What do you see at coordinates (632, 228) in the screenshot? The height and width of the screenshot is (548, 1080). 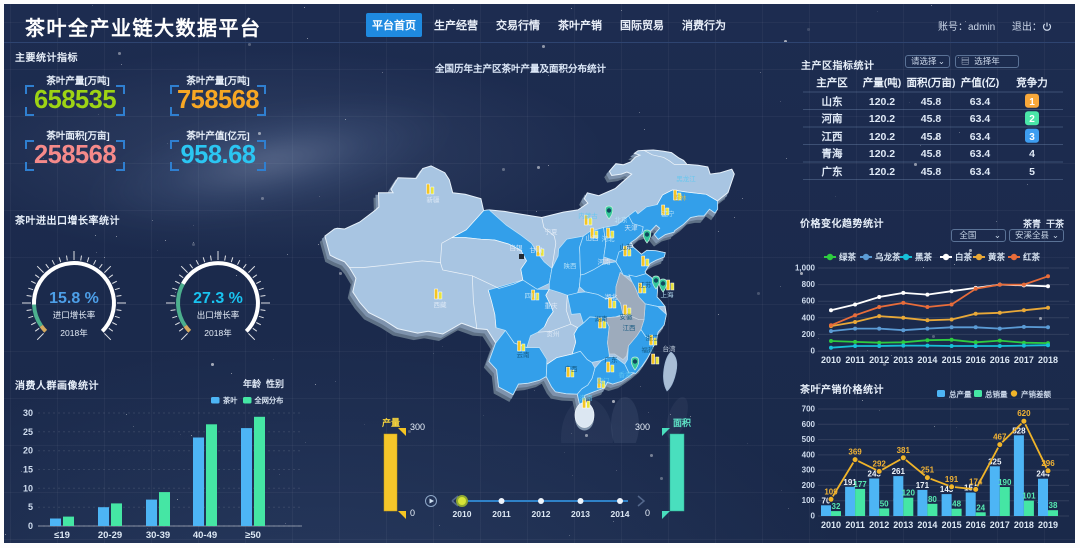 I see `svg-text: 天津` at bounding box center [632, 228].